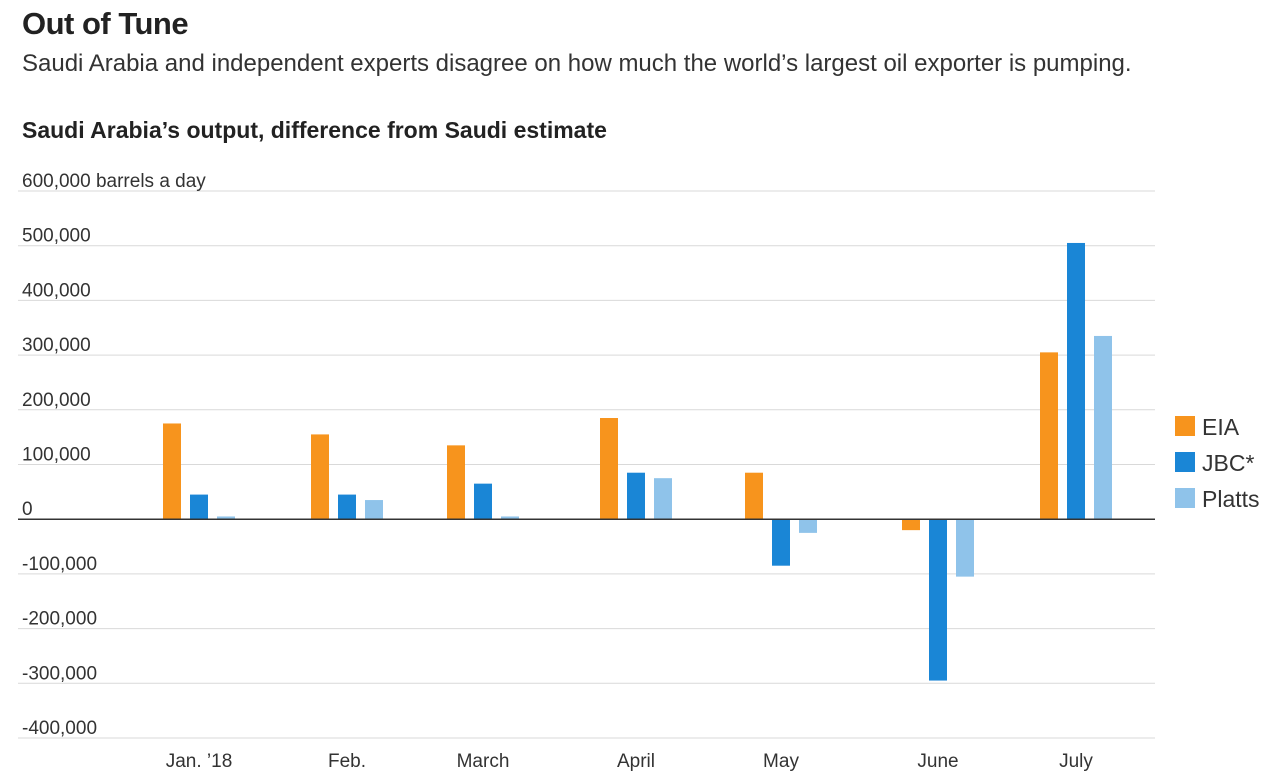 The image size is (1280, 781). What do you see at coordinates (56, 400) in the screenshot?
I see `y-tick-label: 200,000` at bounding box center [56, 400].